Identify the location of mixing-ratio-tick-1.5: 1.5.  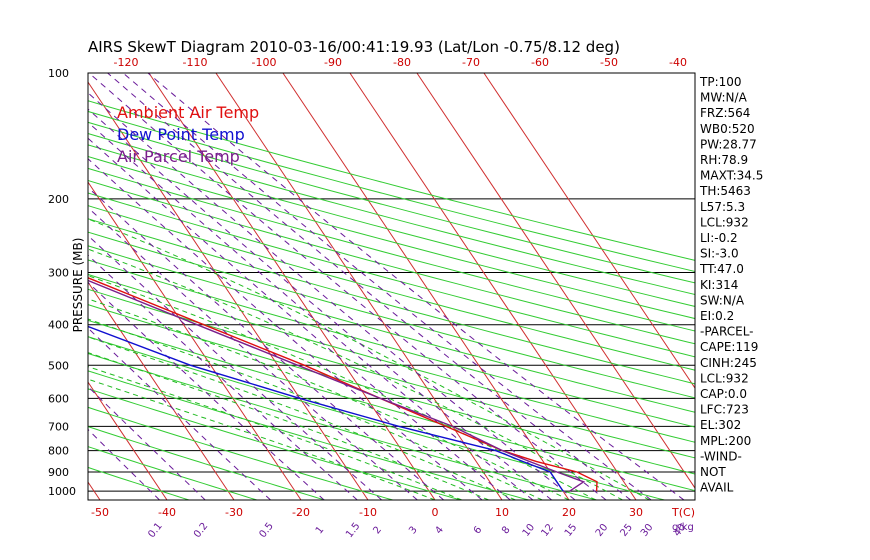
(353, 530).